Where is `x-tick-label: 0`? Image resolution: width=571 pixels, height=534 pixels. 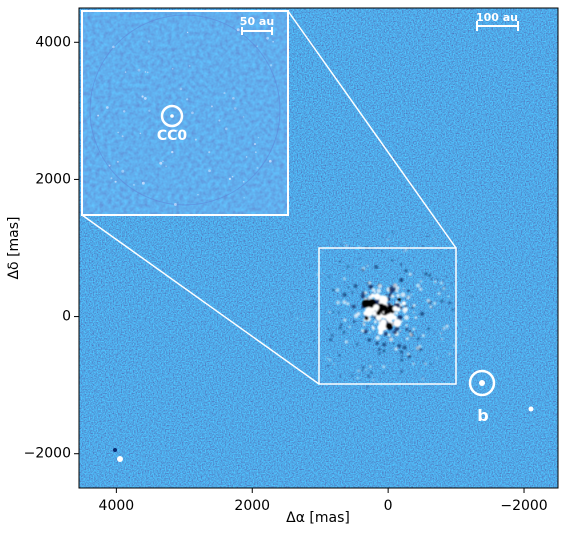
x-tick-label: 0 is located at coordinates (388, 506).